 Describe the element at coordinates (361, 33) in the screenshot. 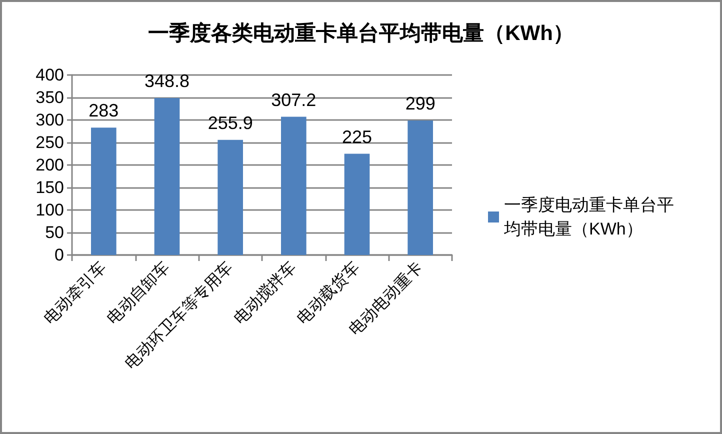

I see `chart-title: 一季度各类电动重卡单台平均带电量（KWh）` at that location.